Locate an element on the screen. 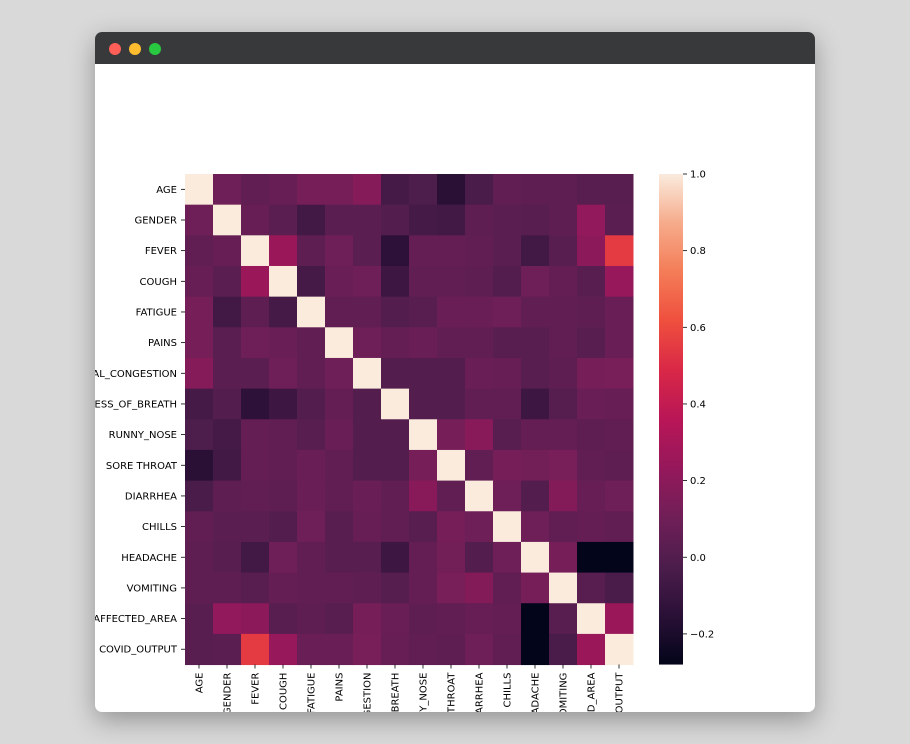 The image size is (910, 744). y-tick-label: AFFECTED_AREA is located at coordinates (136, 619).